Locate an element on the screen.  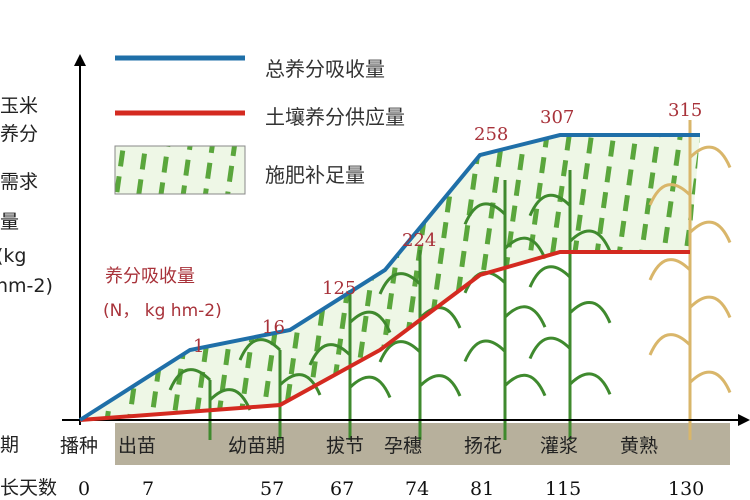
annotation-unit: (N， kg hm-2) is located at coordinates (162, 311).